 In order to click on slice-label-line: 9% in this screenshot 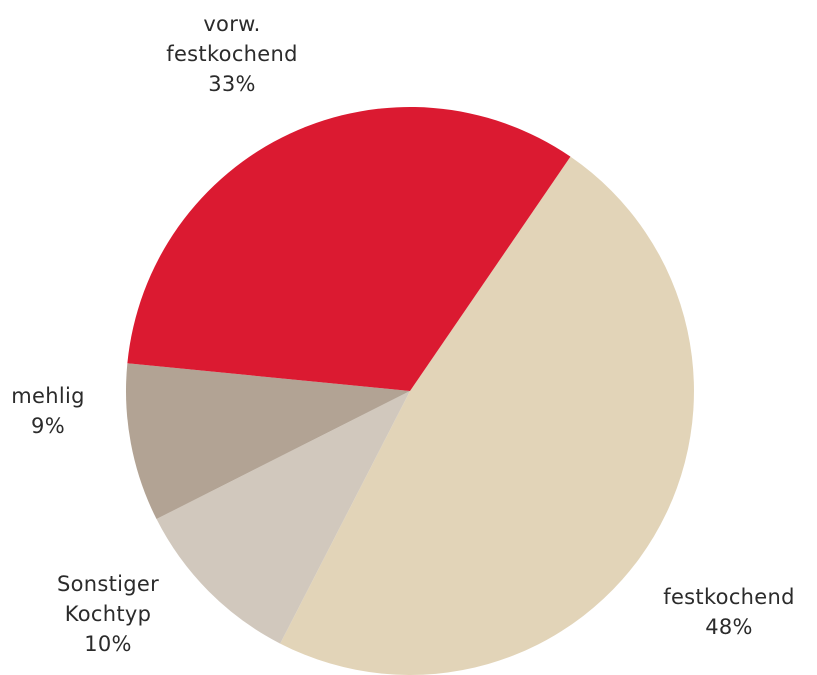, I will do `click(48, 426)`.